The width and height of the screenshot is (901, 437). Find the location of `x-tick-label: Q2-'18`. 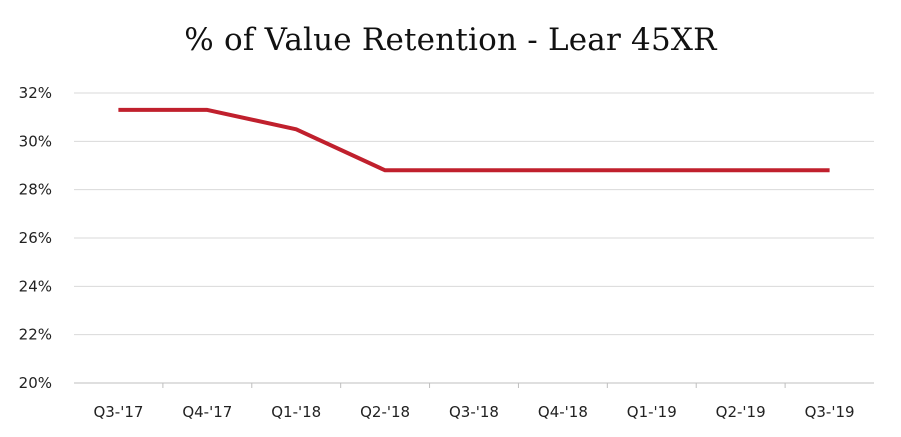

x-tick-label: Q2-'18 is located at coordinates (385, 412).